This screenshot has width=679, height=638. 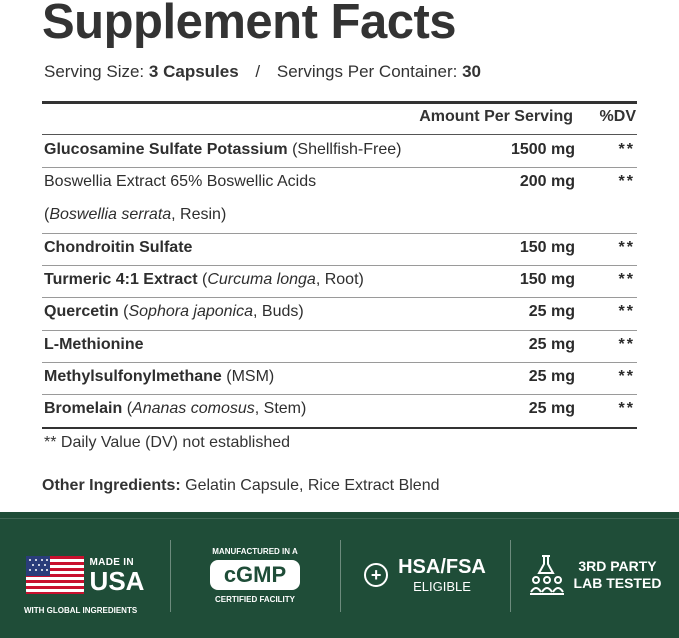 I want to click on ingredient-amount: 200 mg, so click(x=547, y=181).